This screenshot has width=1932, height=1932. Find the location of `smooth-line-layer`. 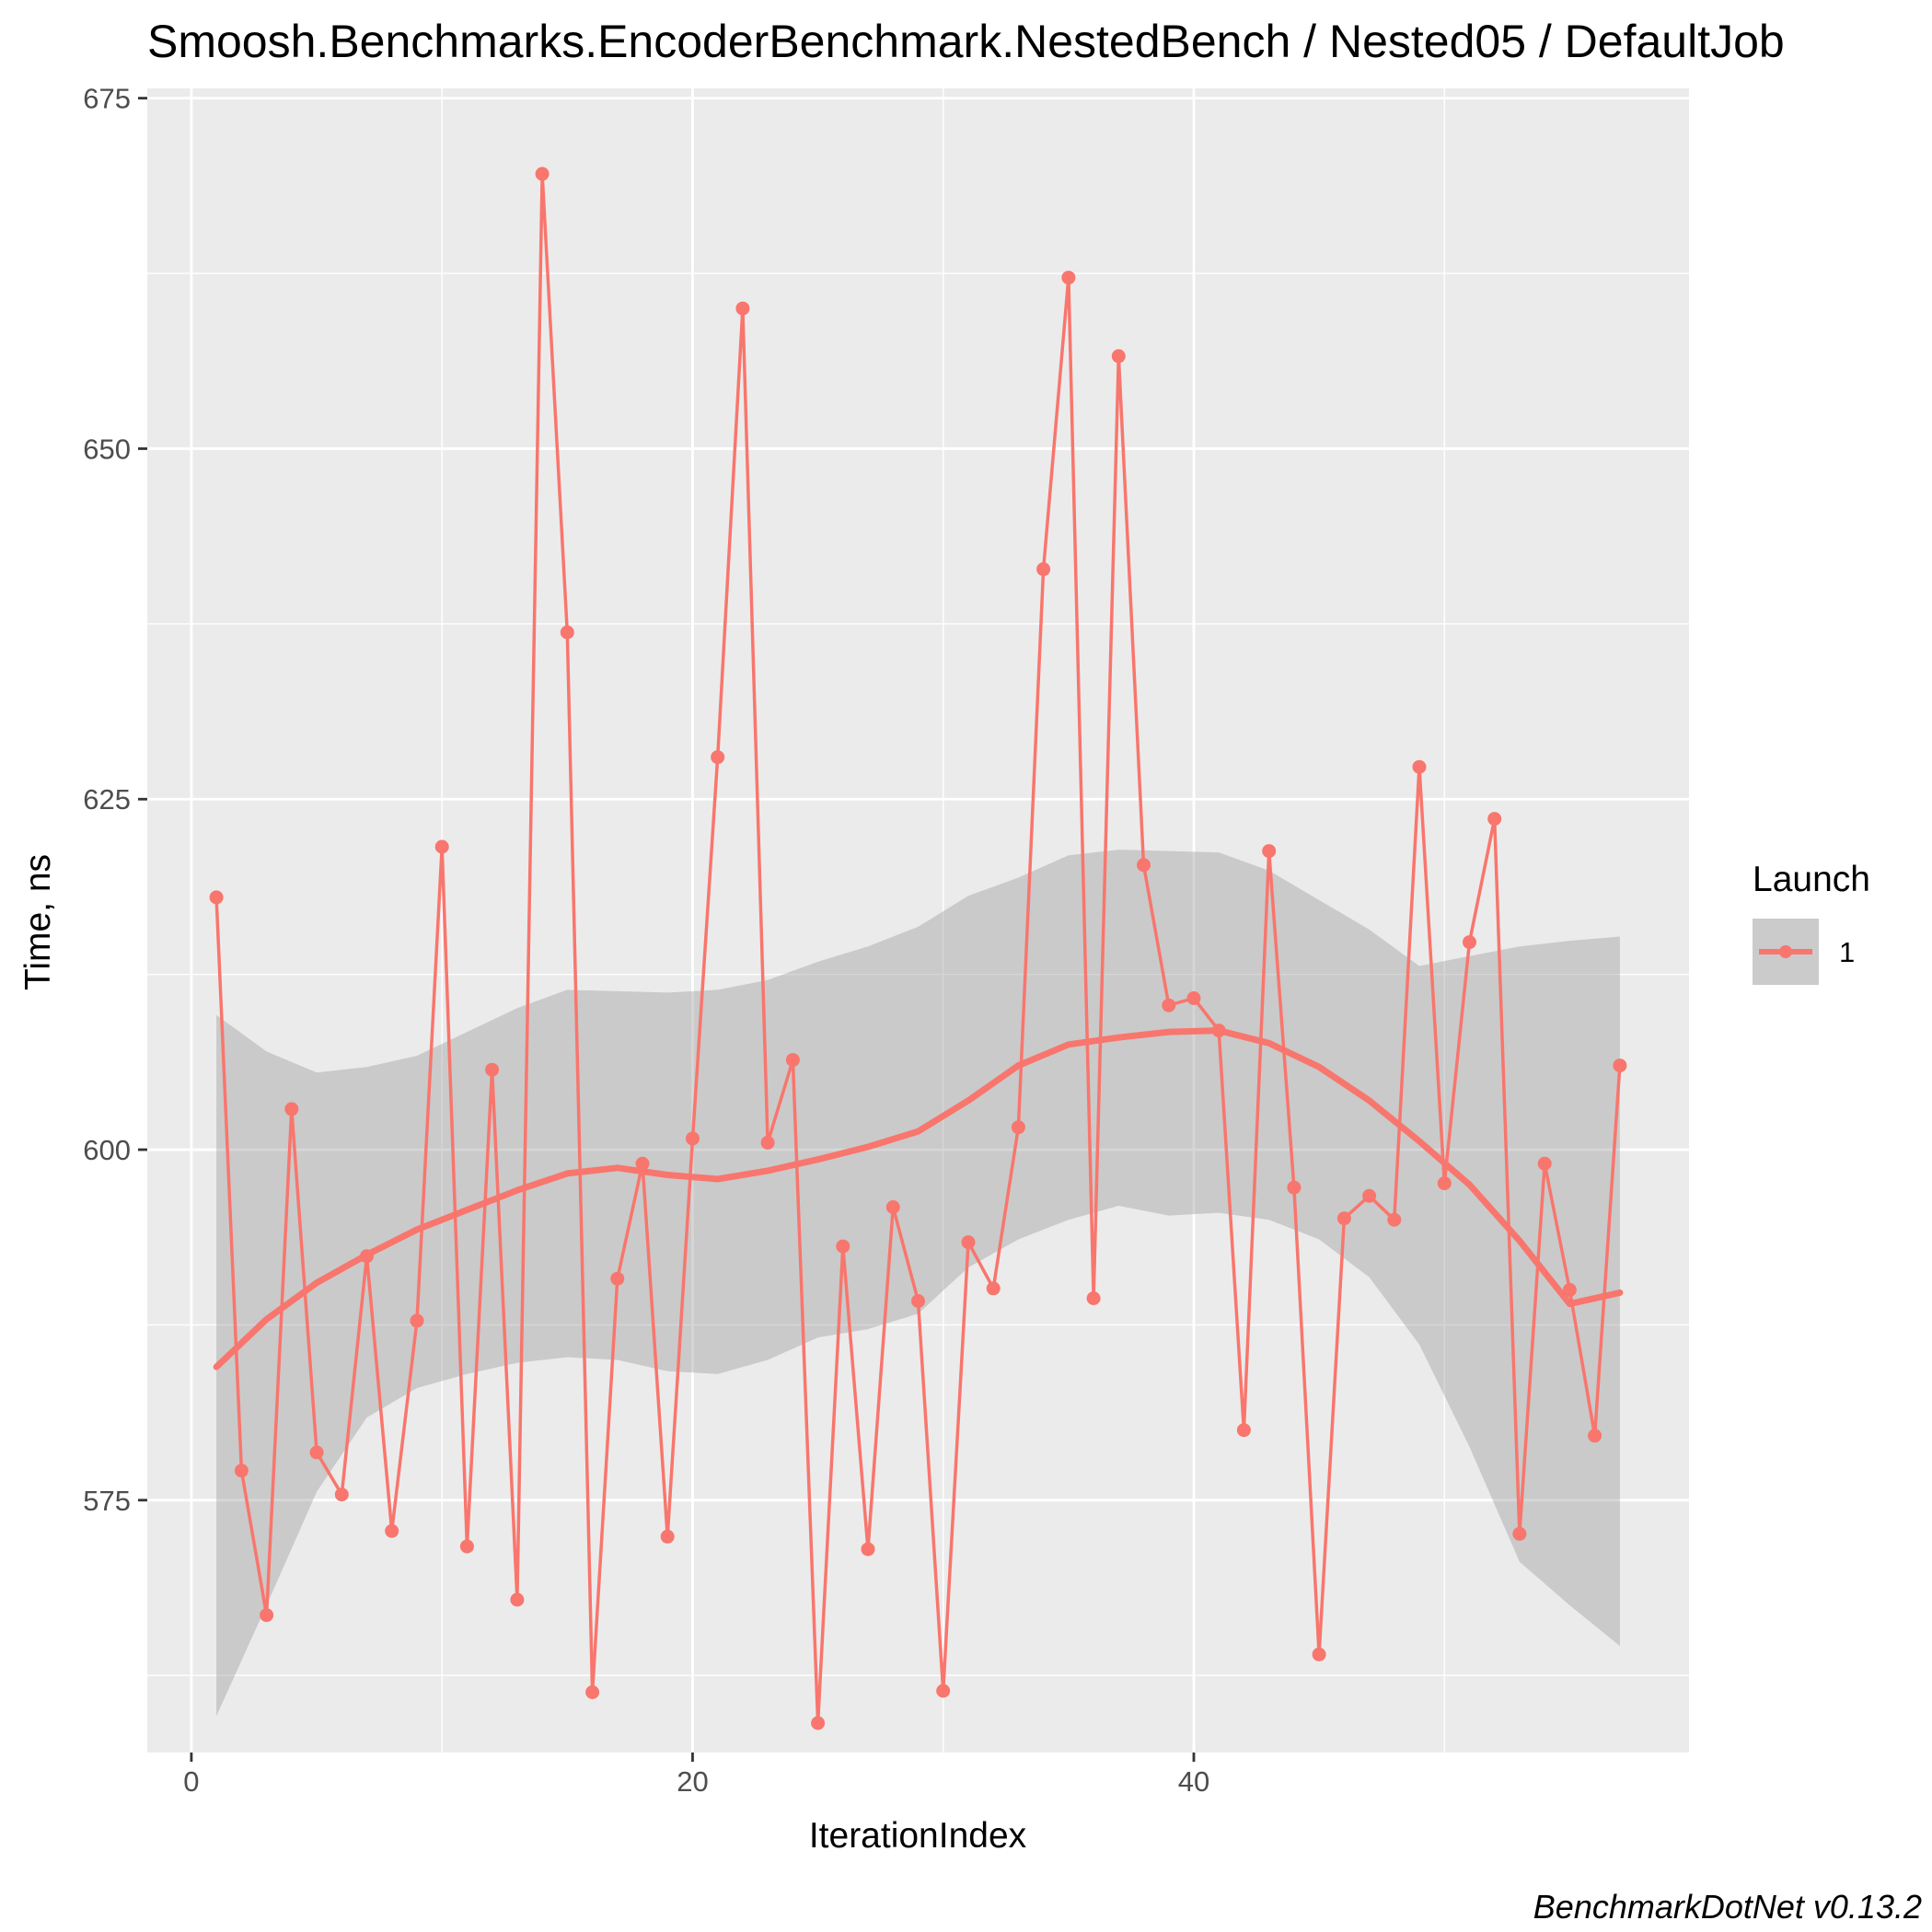

smooth-line-layer is located at coordinates (919, 1199).